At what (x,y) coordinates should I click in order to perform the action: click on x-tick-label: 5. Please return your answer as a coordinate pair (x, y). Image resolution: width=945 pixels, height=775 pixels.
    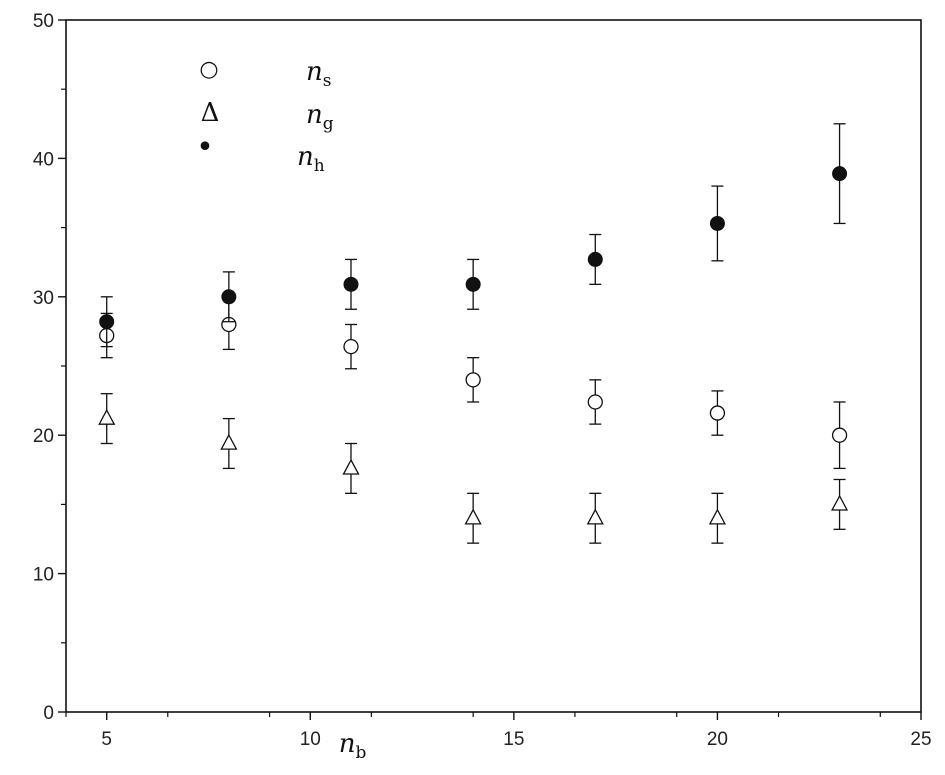
    Looking at the image, I should click on (106, 739).